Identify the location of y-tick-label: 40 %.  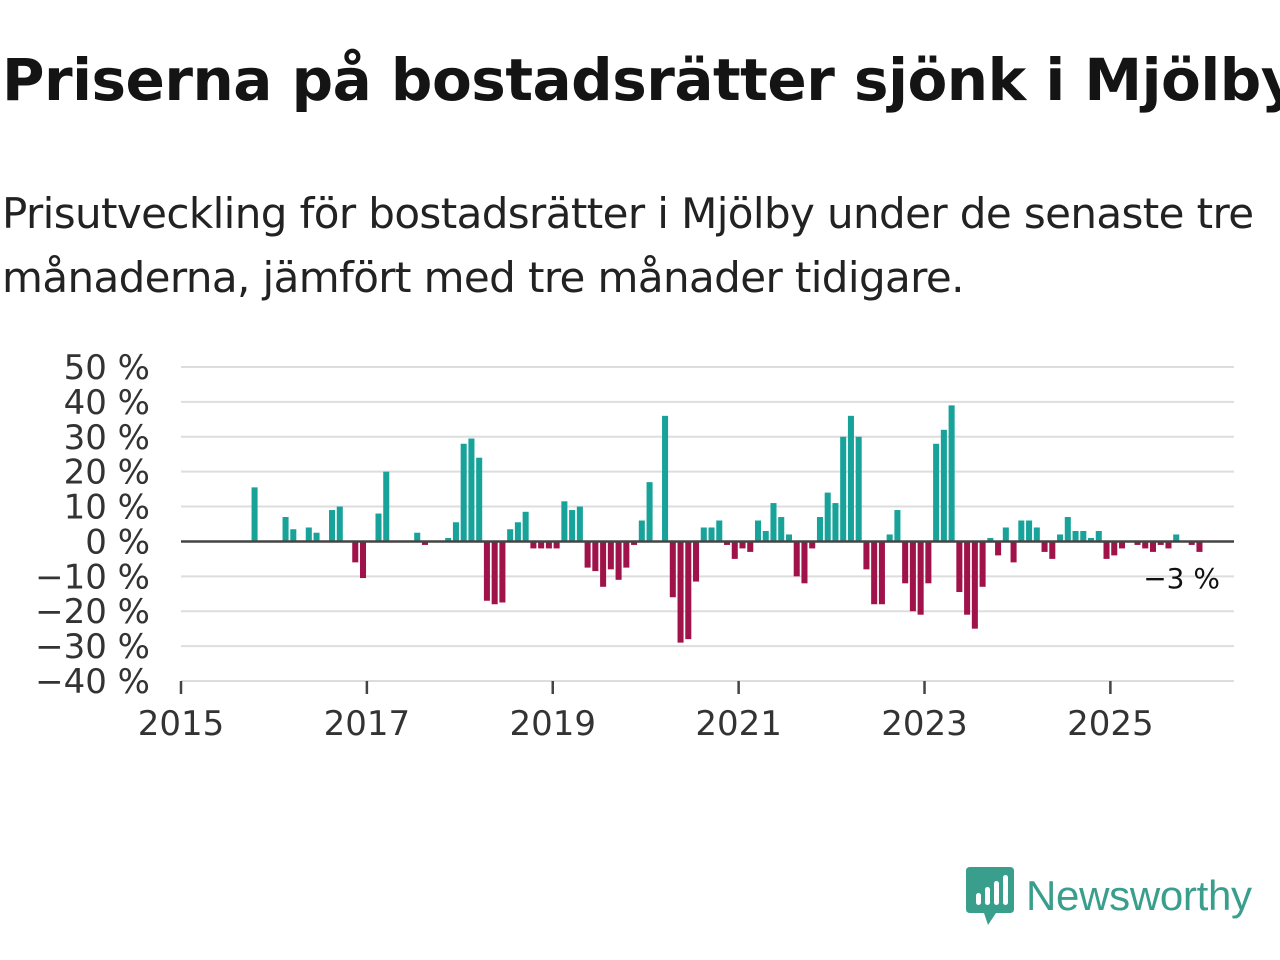
(107, 403).